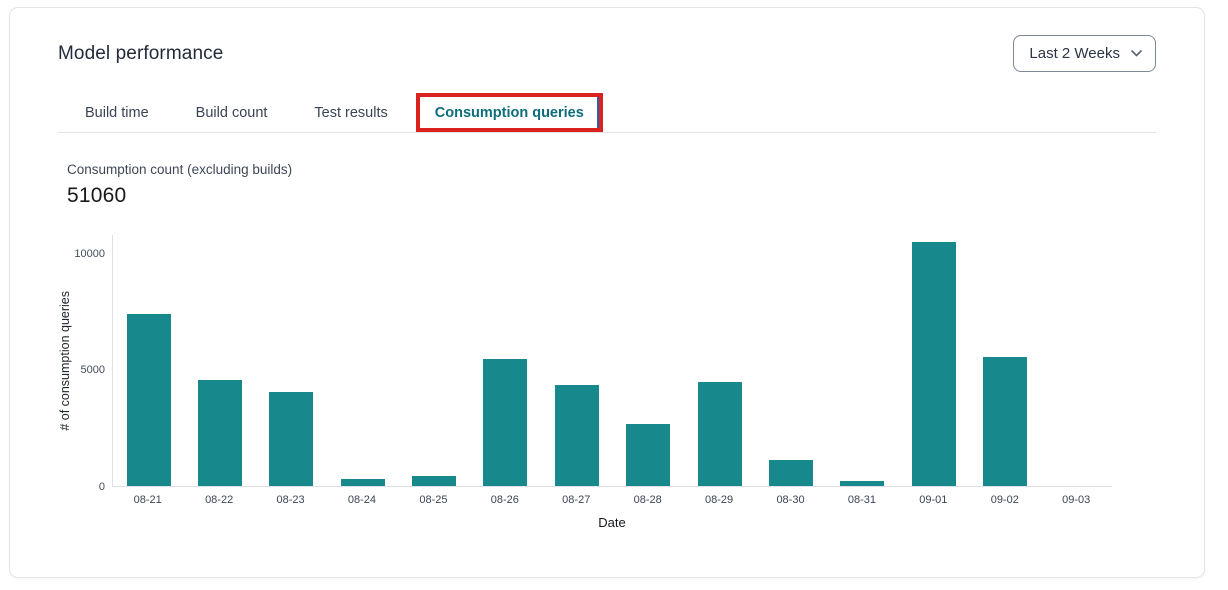  Describe the element at coordinates (92, 370) in the screenshot. I see `y-tick-5000: 5000` at that location.